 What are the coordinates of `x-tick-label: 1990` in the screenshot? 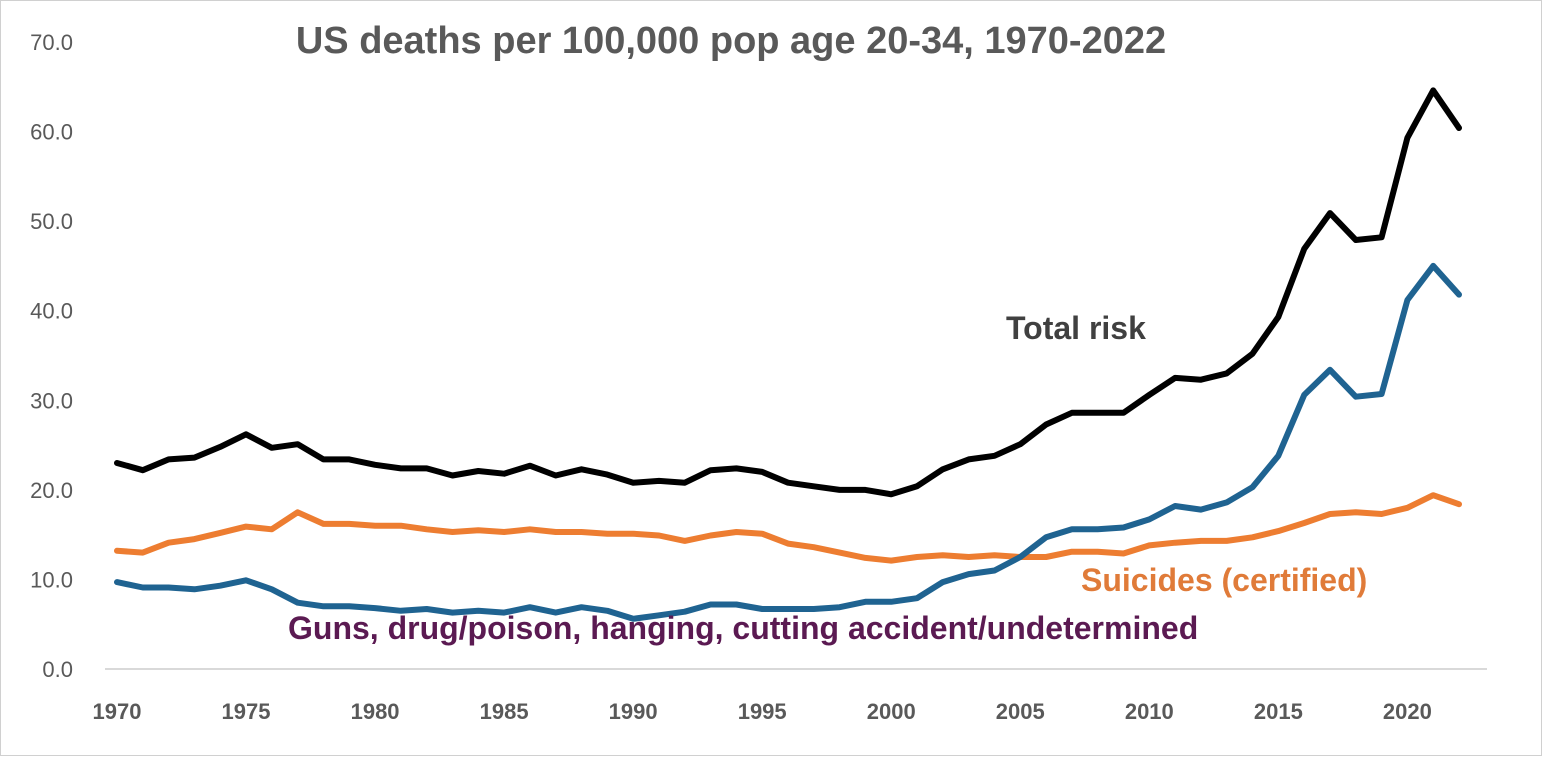 It's located at (633, 711).